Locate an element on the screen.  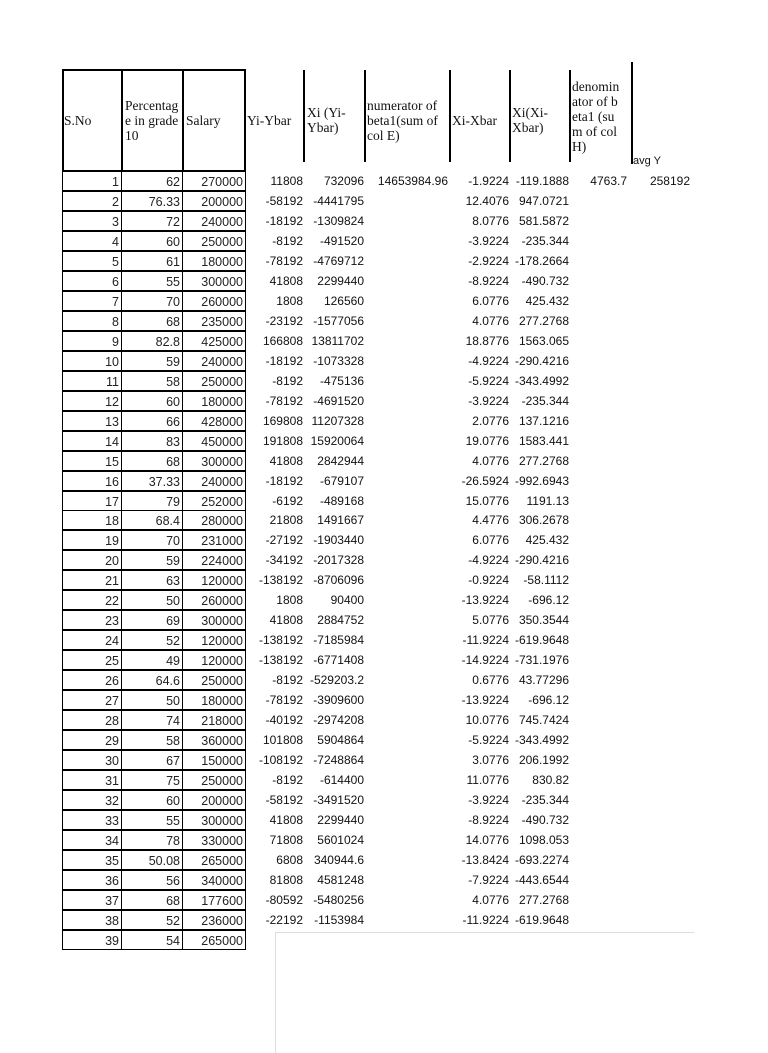
denominator-value: 4763.7 is located at coordinates (608, 181).